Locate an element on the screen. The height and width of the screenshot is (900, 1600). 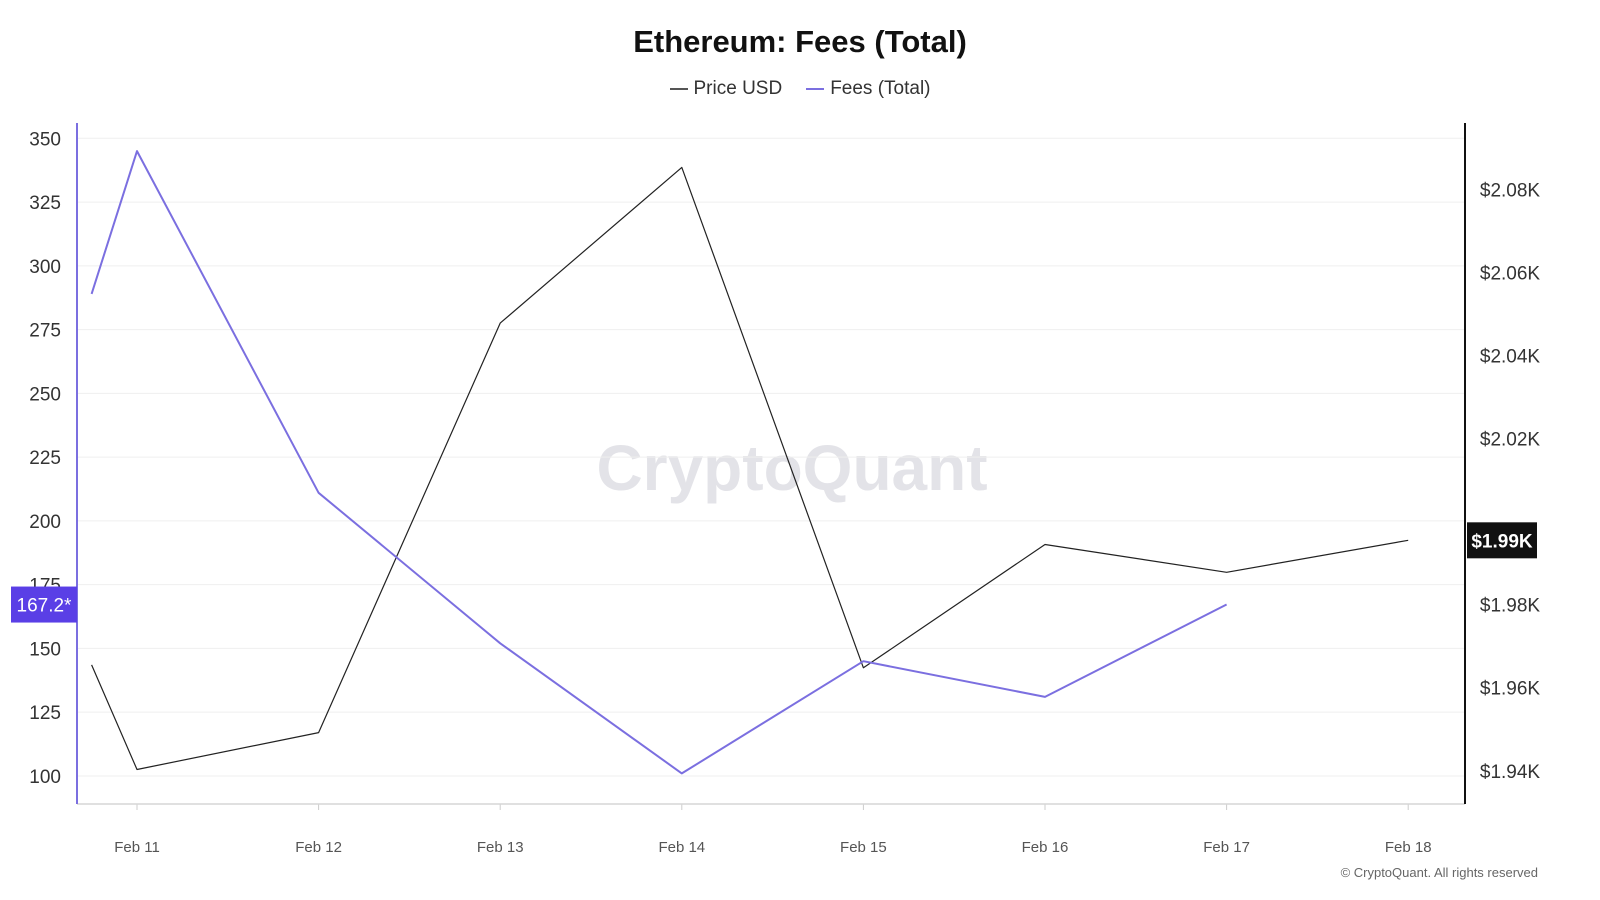
x-tick-label: Feb 16 is located at coordinates (1045, 847).